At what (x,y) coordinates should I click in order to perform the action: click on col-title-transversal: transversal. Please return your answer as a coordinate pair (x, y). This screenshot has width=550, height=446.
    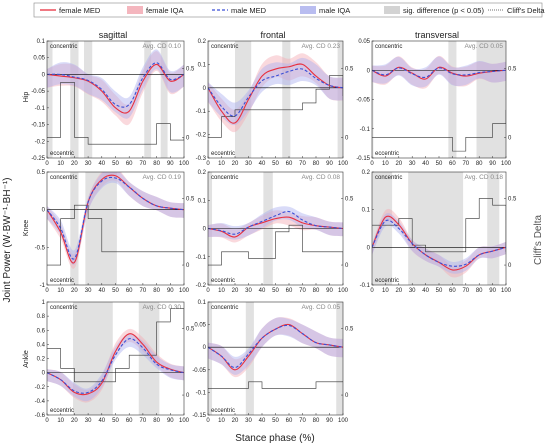
    Looking at the image, I should click on (437, 35).